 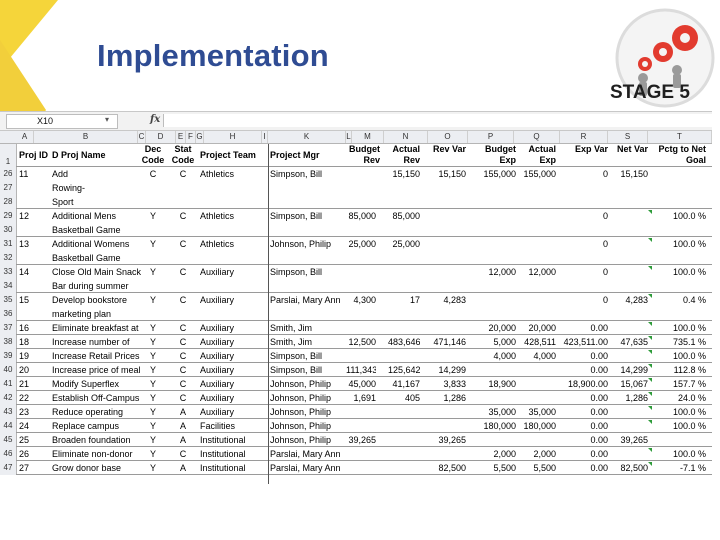 What do you see at coordinates (587, 384) in the screenshot?
I see `cell: 18,900.00` at bounding box center [587, 384].